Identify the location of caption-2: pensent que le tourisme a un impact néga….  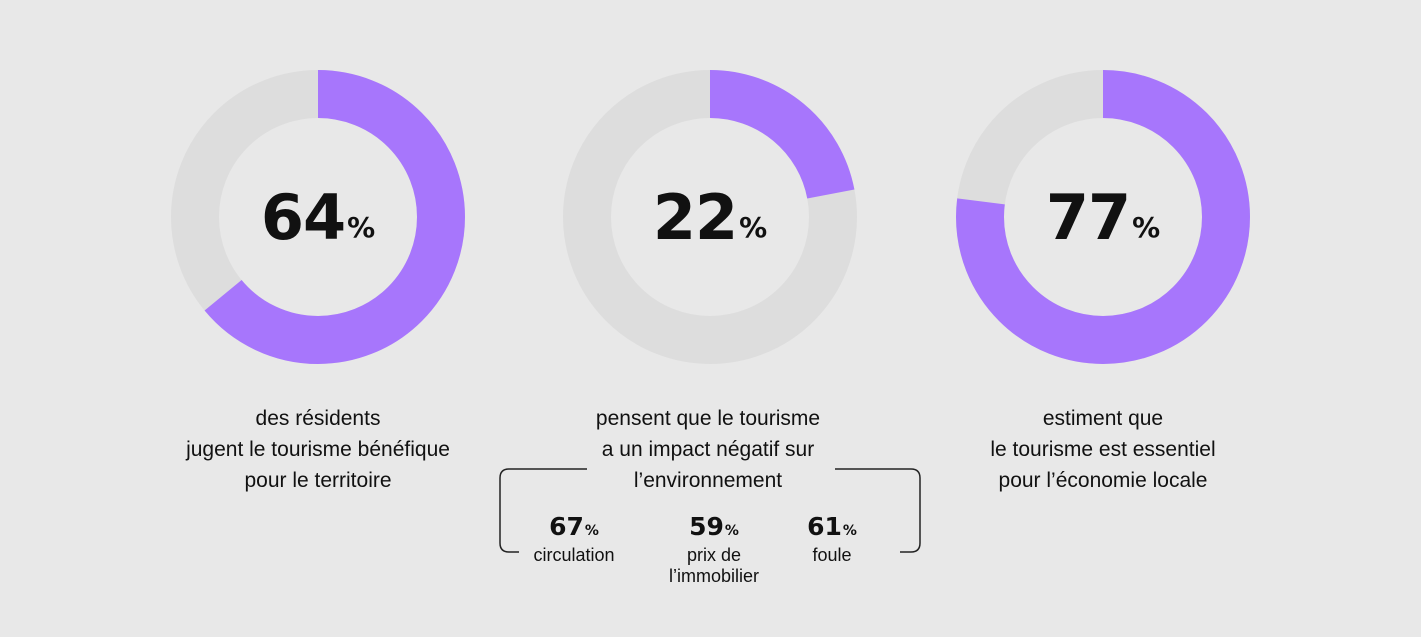
(708, 449).